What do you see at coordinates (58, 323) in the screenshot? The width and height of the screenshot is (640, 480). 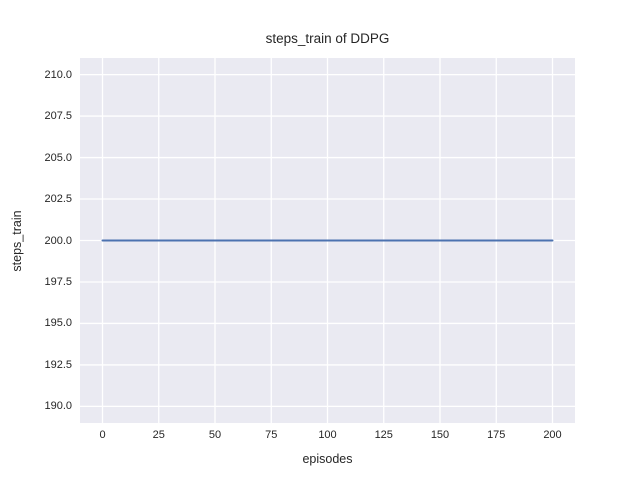 I see `y-tick-label: 195.0` at bounding box center [58, 323].